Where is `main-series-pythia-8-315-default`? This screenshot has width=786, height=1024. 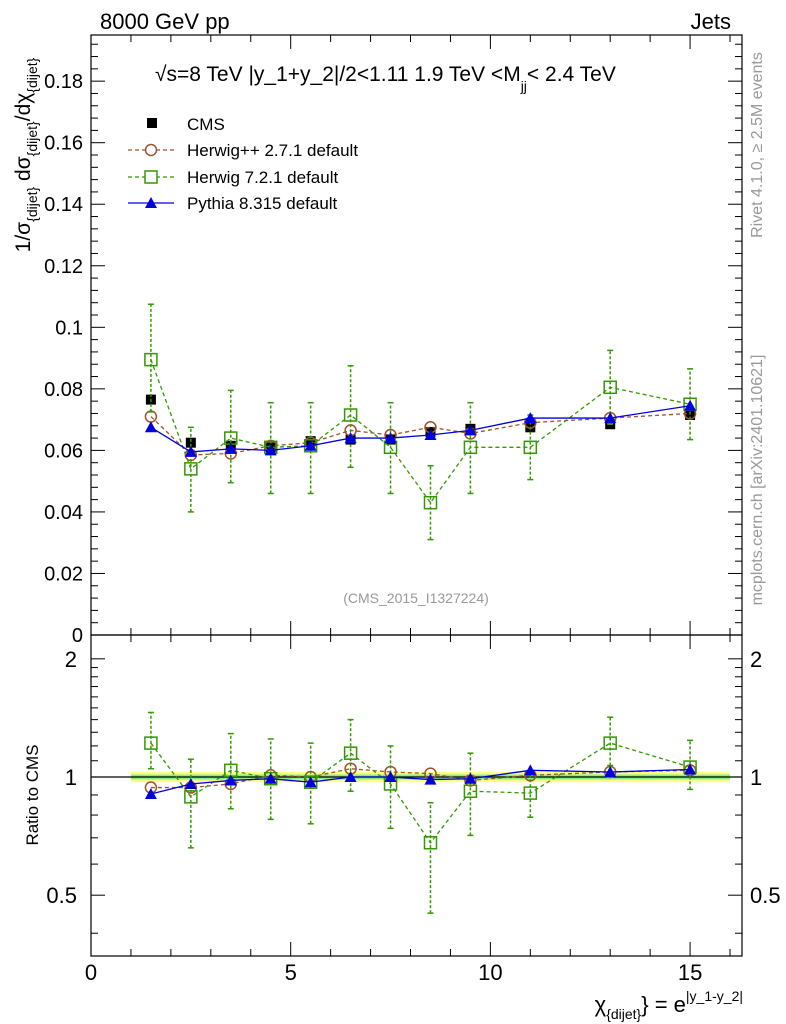 main-series-pythia-8-315-default is located at coordinates (420, 428).